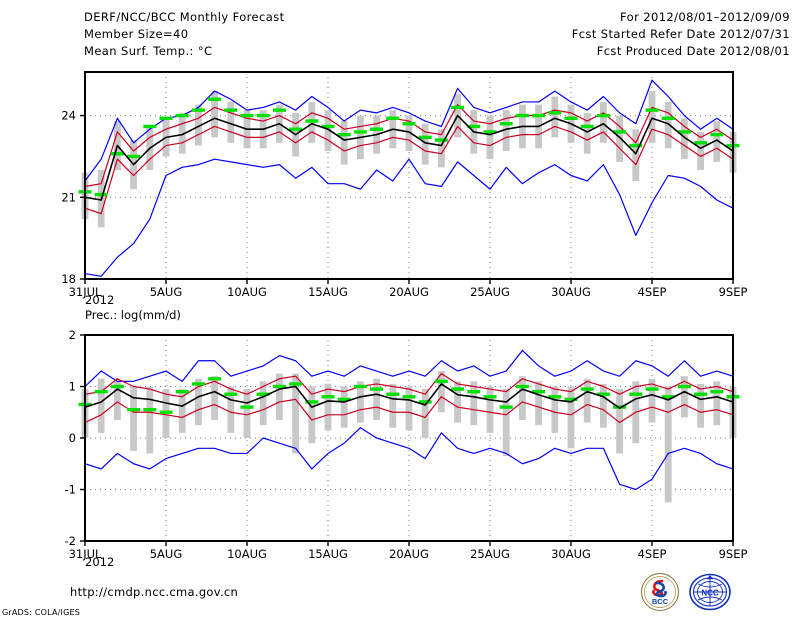 The height and width of the screenshot is (618, 800). Describe the element at coordinates (705, 17) in the screenshot. I see `forecast-period-label: For 2012/08/01–2012/09/09` at that location.